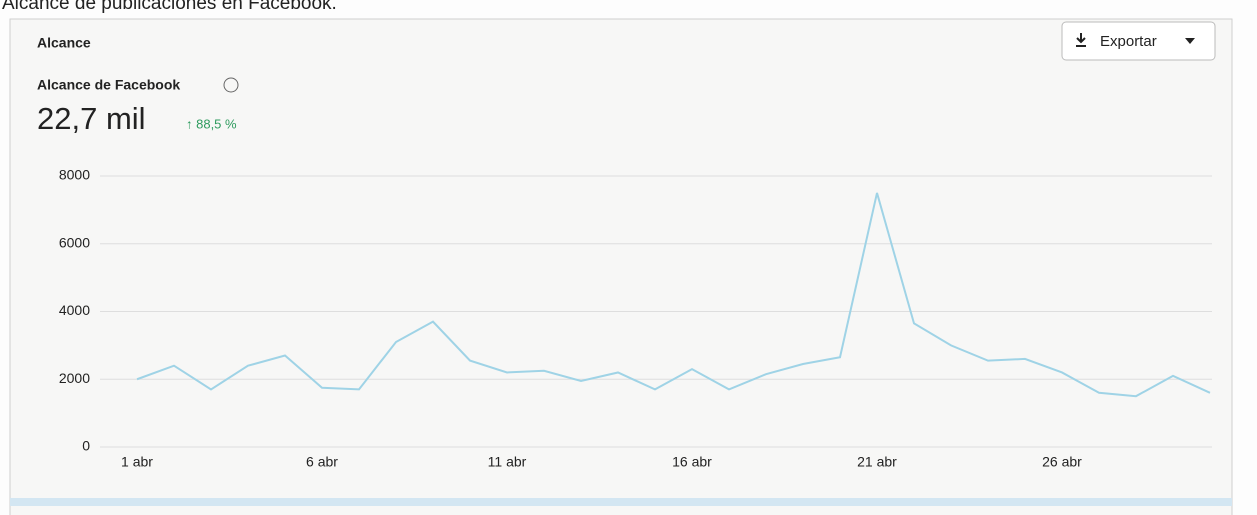  Describe the element at coordinates (1190, 41) in the screenshot. I see `caret` at that location.